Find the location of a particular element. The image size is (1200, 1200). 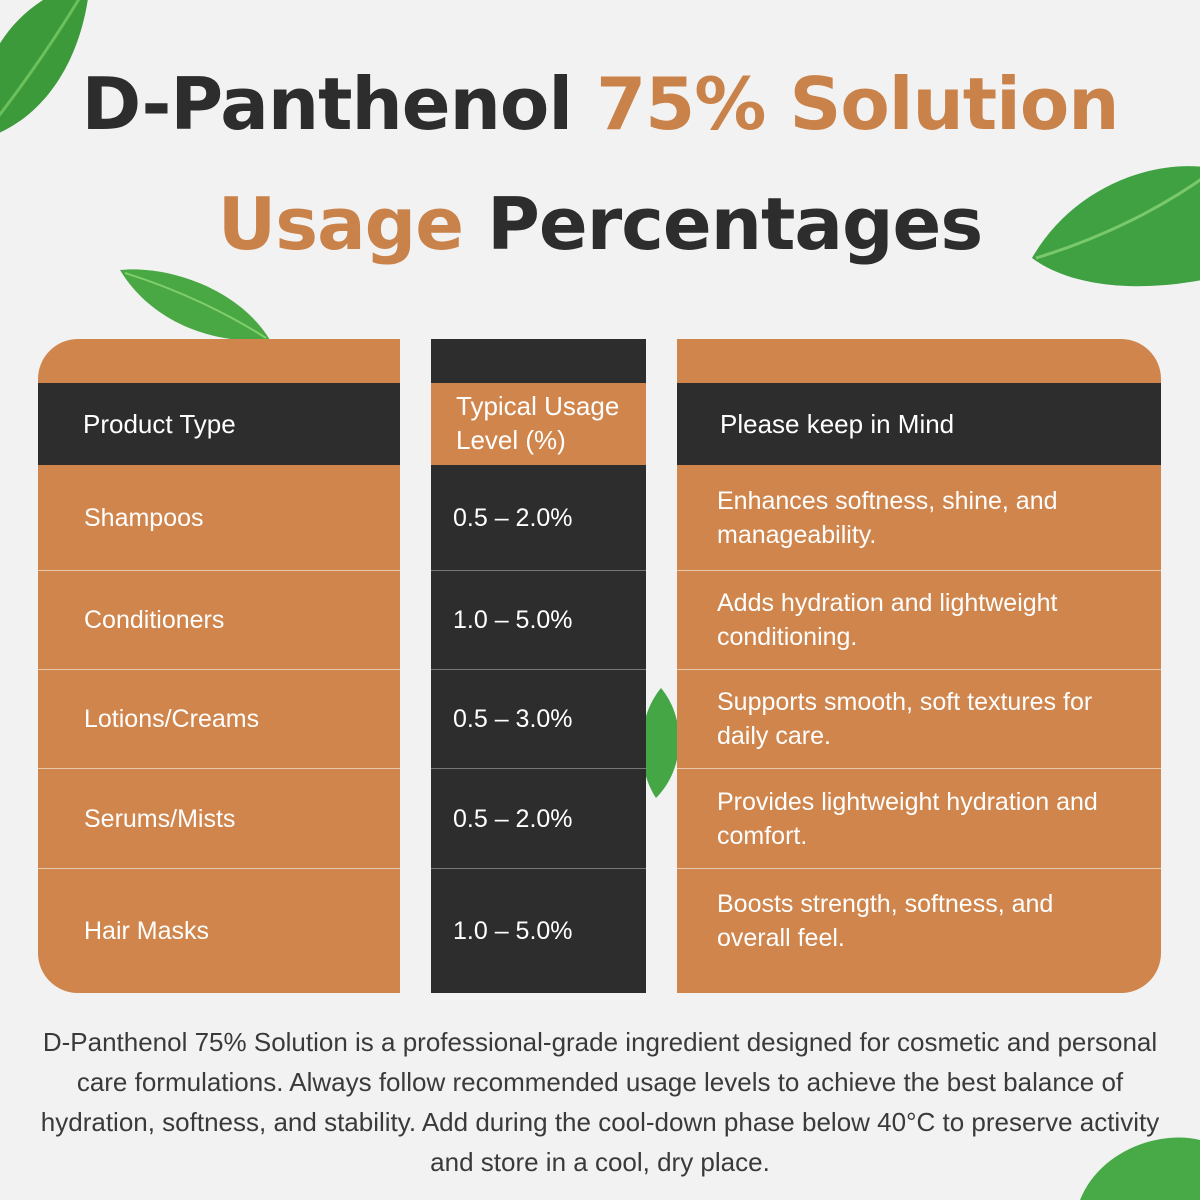

table-cell-product: Shampoos is located at coordinates (144, 517).